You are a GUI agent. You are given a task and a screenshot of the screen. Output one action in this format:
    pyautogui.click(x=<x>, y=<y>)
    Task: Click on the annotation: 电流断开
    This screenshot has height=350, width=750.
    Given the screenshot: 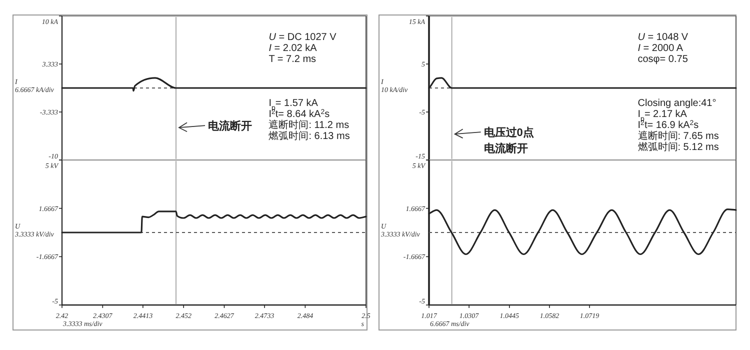 What is the action you would take?
    pyautogui.click(x=230, y=126)
    